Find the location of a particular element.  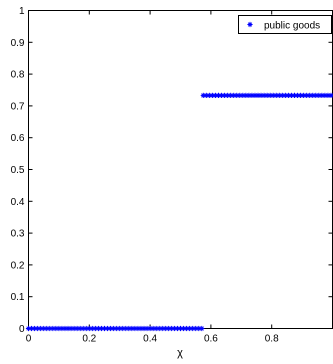

x-tick-label: 0.6 is located at coordinates (211, 339).